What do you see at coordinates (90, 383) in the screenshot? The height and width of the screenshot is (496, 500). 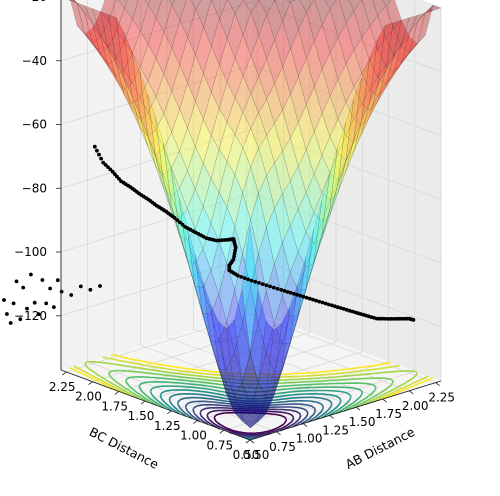 I see `y-tick-mark` at bounding box center [90, 383].